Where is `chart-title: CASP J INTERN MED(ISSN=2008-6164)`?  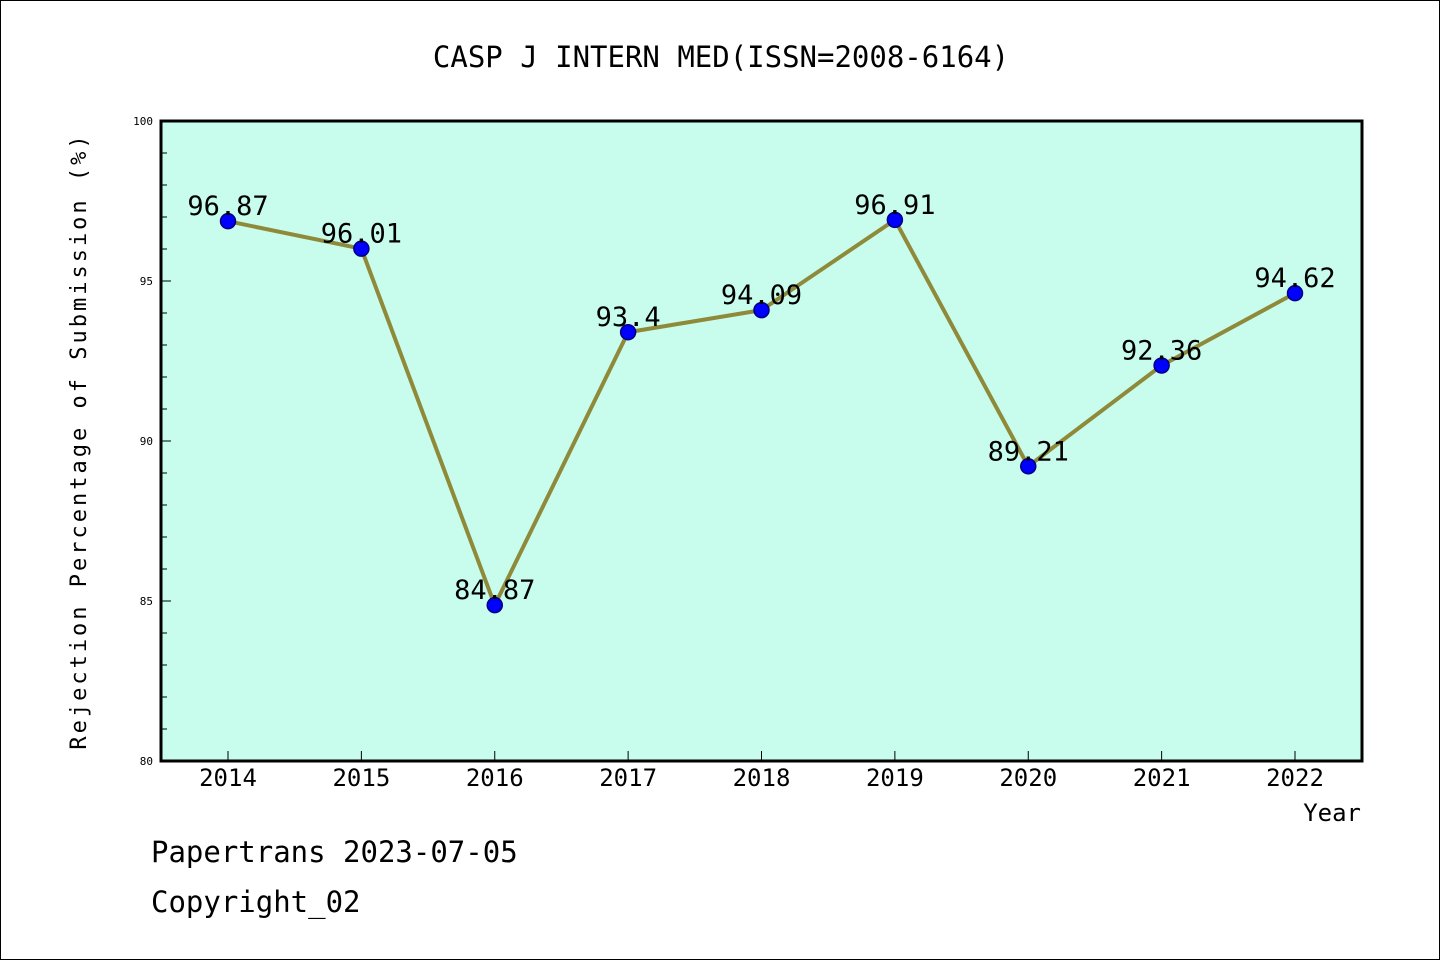
chart-title: CASP J INTERN MED(ISSN=2008-6164) is located at coordinates (721, 57).